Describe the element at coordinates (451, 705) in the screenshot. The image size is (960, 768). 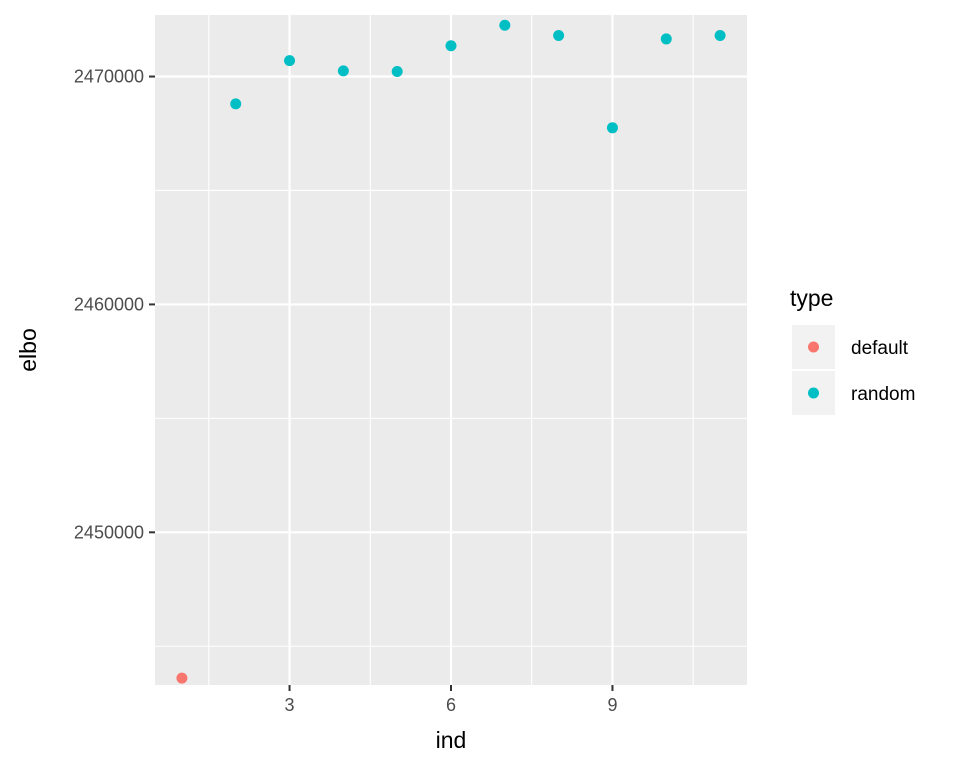
I see `x-tick-label: 6` at that location.